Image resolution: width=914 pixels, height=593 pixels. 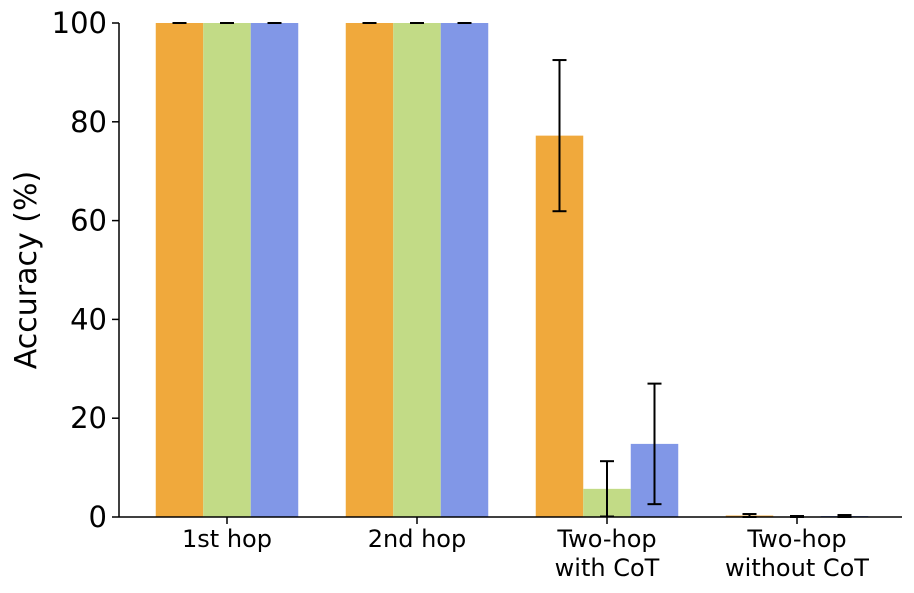 What do you see at coordinates (88, 418) in the screenshot?
I see `y-tick-label: 20` at bounding box center [88, 418].